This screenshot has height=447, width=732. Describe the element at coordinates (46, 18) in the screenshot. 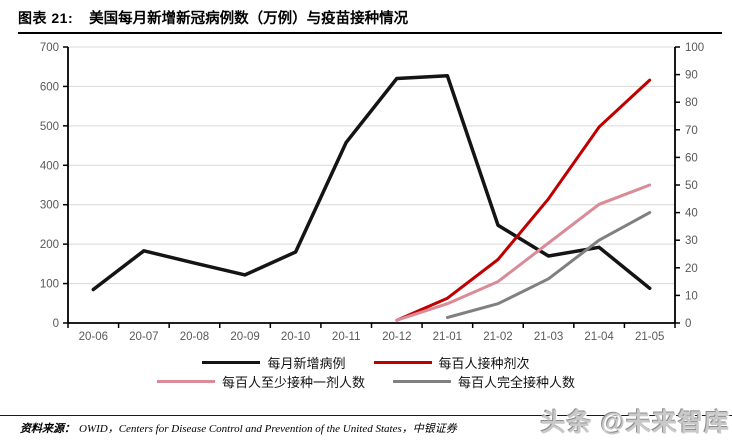

I see `figure-number: 图表 21:` at that location.